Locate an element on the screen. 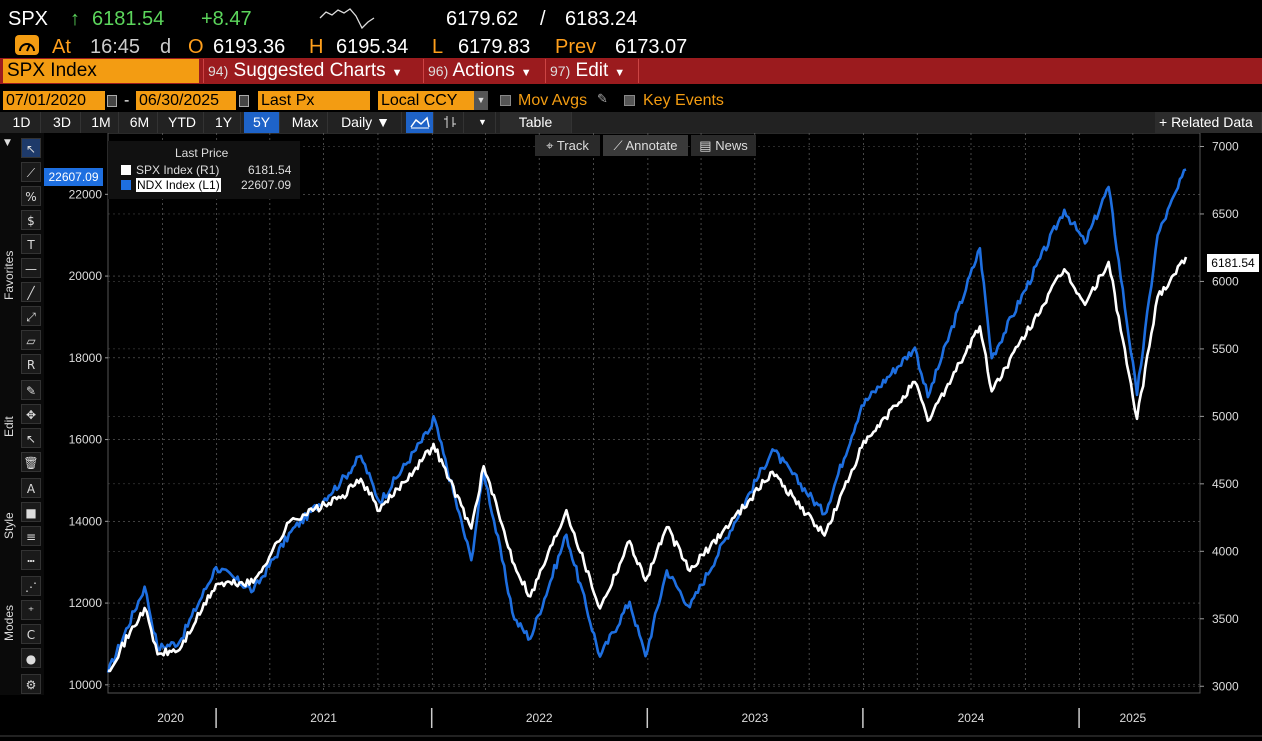 The height and width of the screenshot is (741, 1262). trash-icon: 🗑 is located at coordinates (31, 462).